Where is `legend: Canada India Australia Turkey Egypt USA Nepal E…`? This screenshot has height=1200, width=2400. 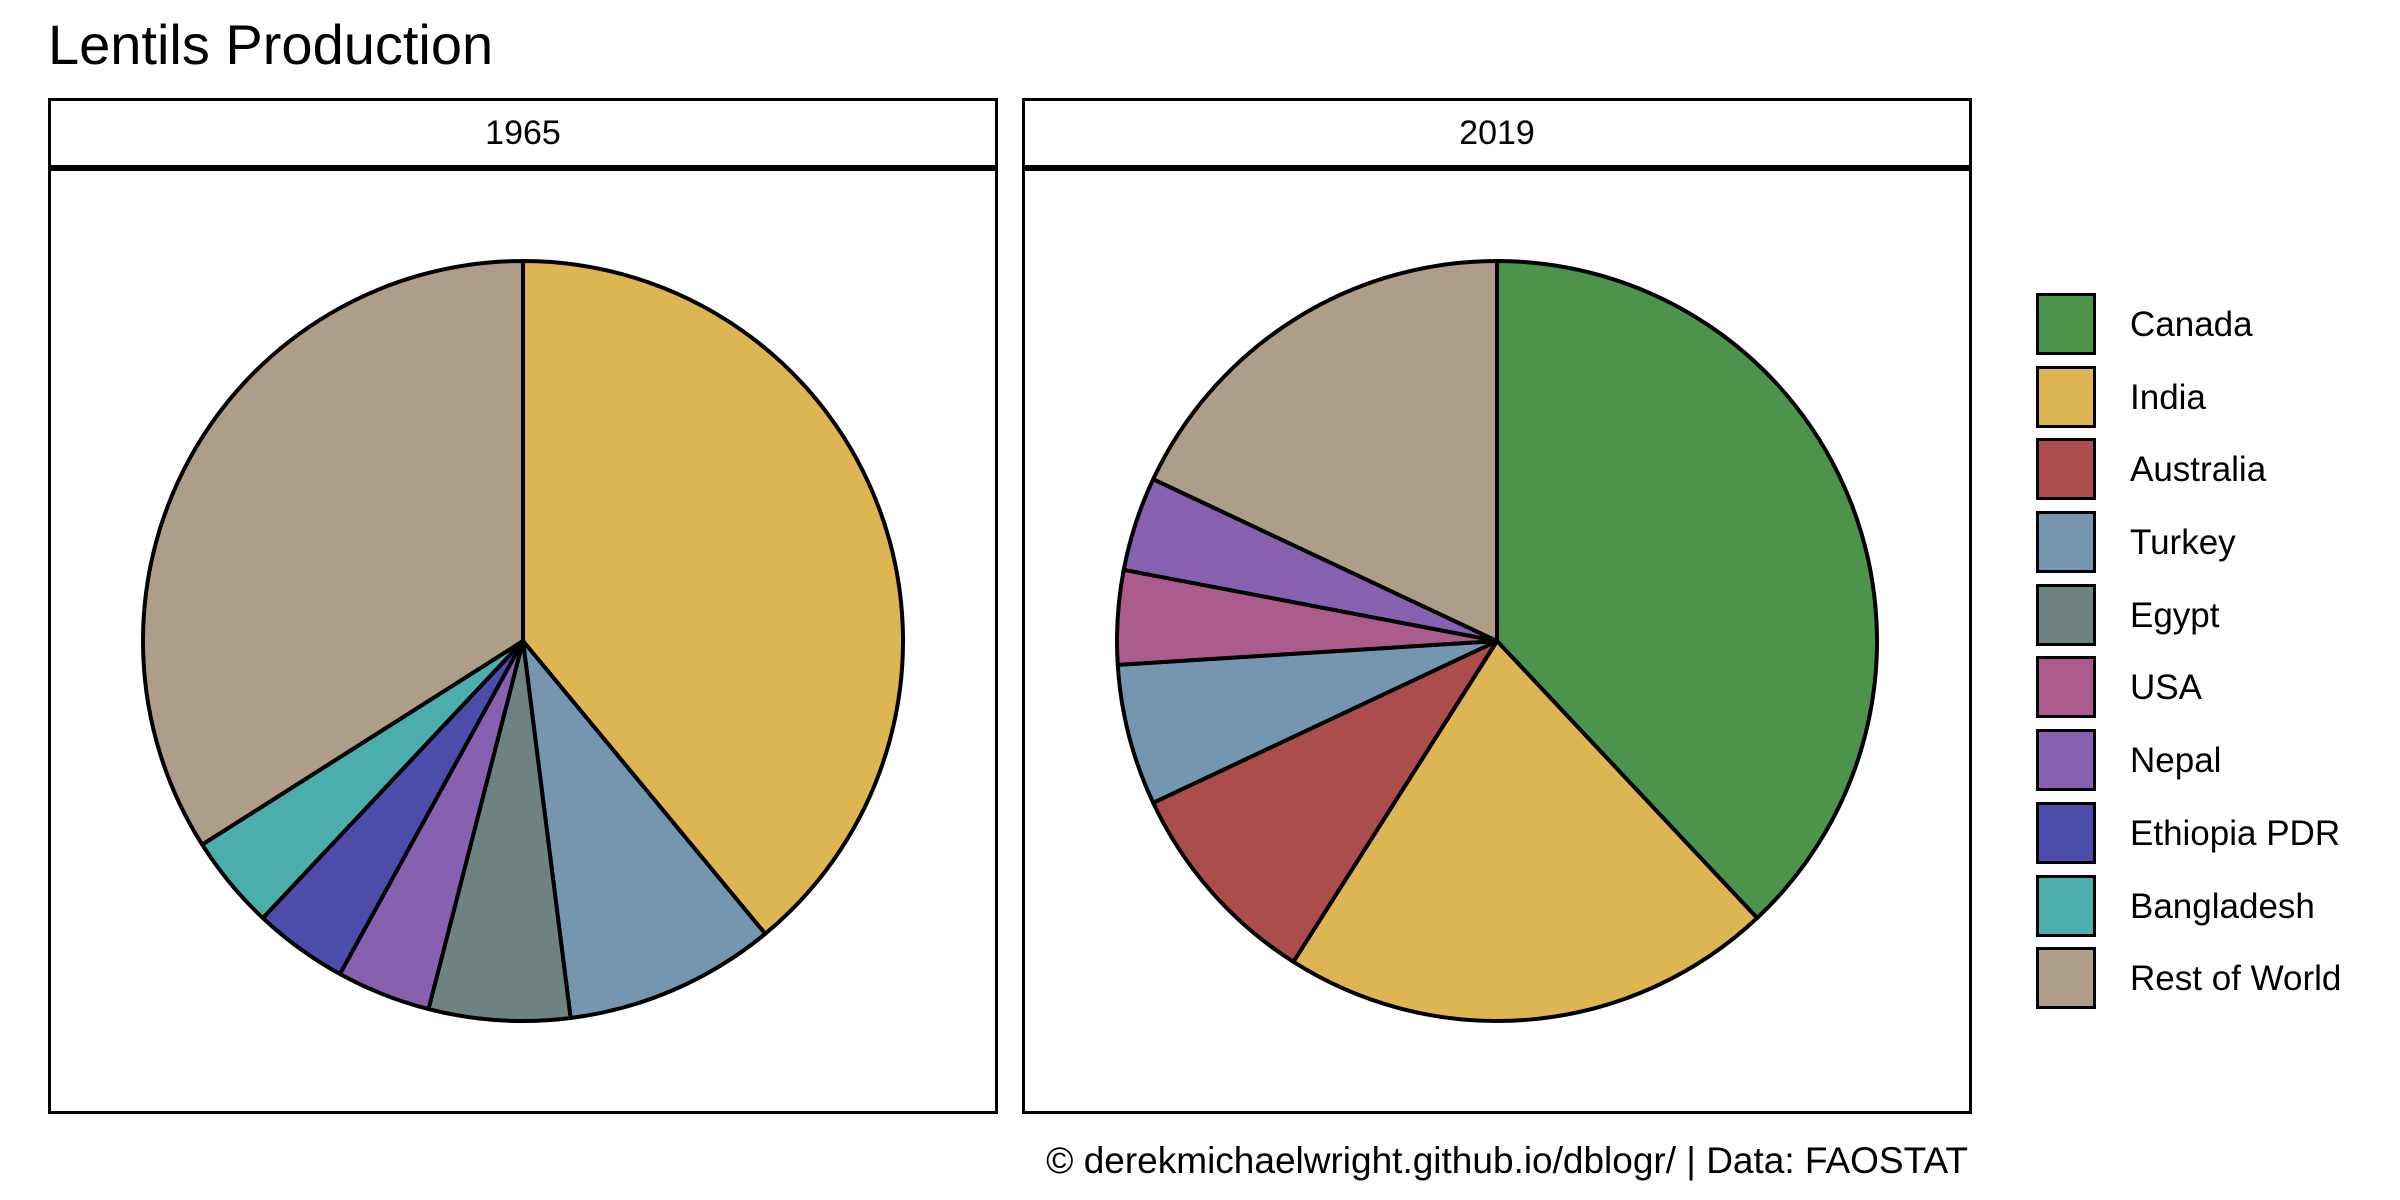 legend: Canada India Australia Turkey Egypt USA Nepal E… is located at coordinates (2211, 653).